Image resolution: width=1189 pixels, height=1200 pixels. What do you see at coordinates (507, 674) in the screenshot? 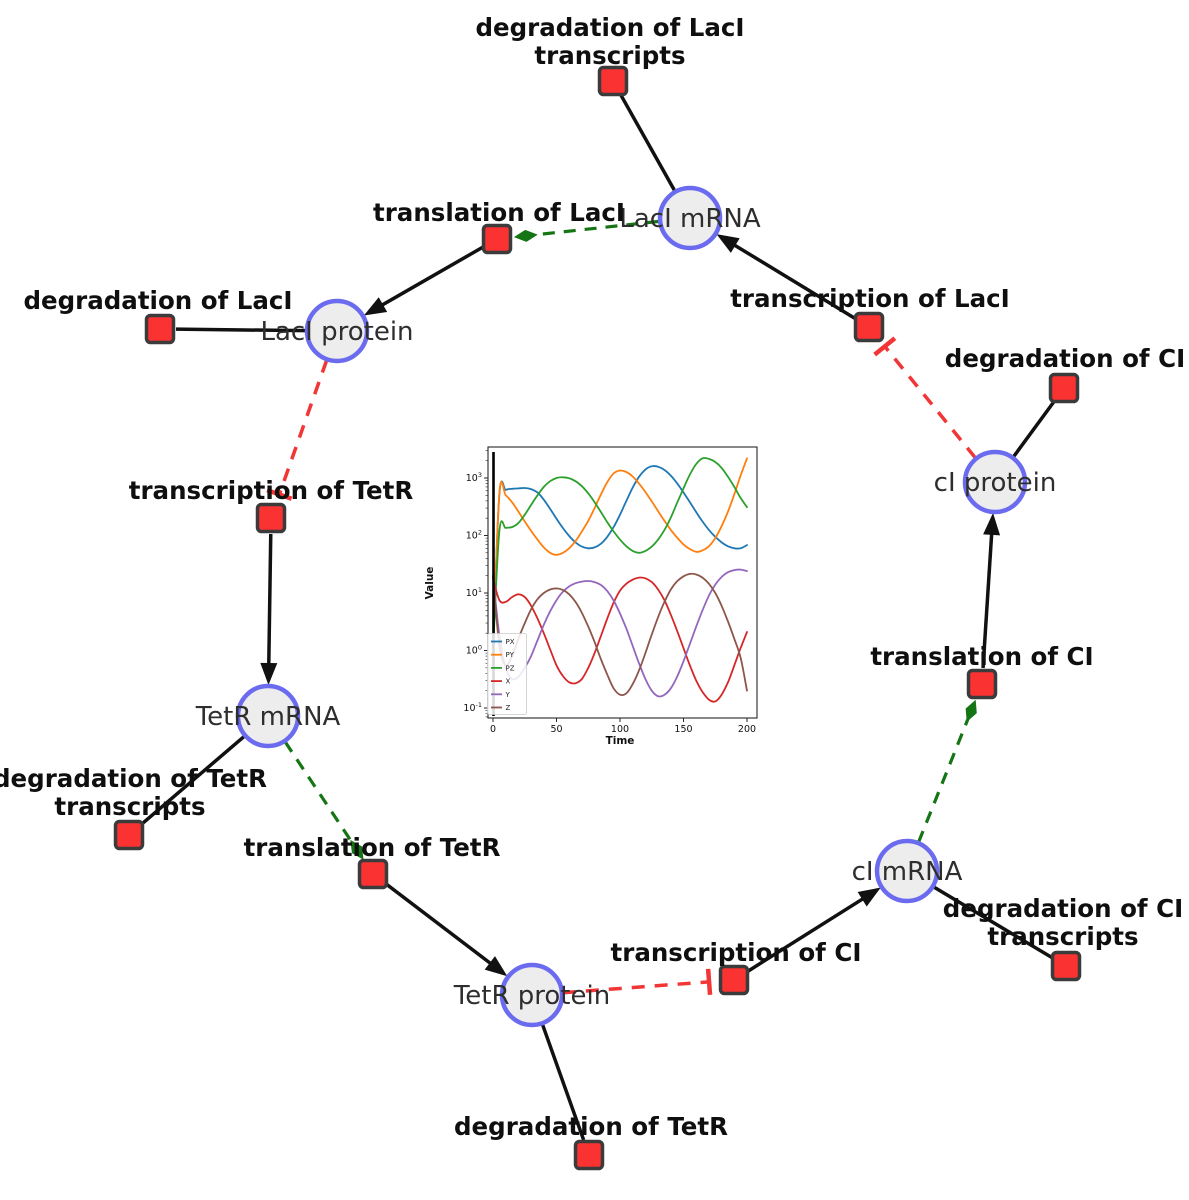
I see `chart-legend: PX PY PZ XYZ` at bounding box center [507, 674].